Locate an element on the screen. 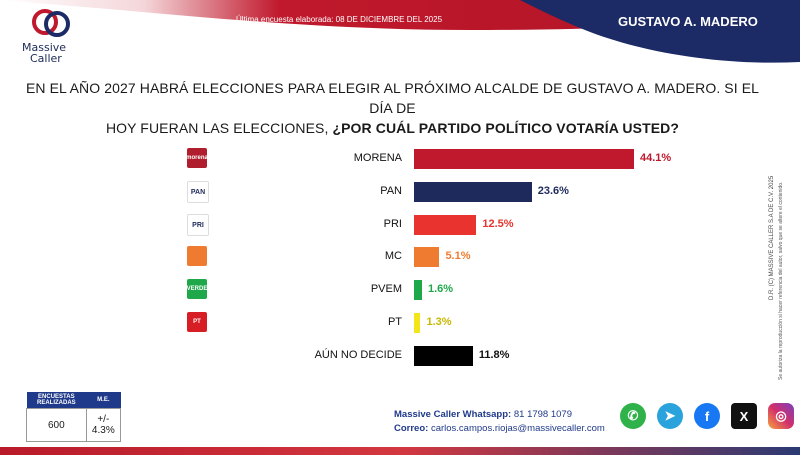 The height and width of the screenshot is (455, 800). email-address: carlos.campos.riojas@massivecaller.com is located at coordinates (517, 428).